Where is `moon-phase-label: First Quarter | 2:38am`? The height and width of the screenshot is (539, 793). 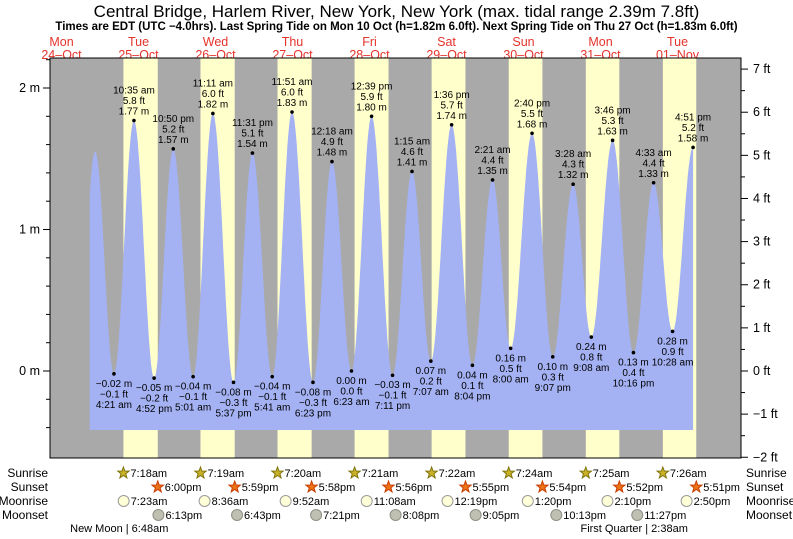 moon-phase-label: First Quarter | 2:38am is located at coordinates (633, 529).